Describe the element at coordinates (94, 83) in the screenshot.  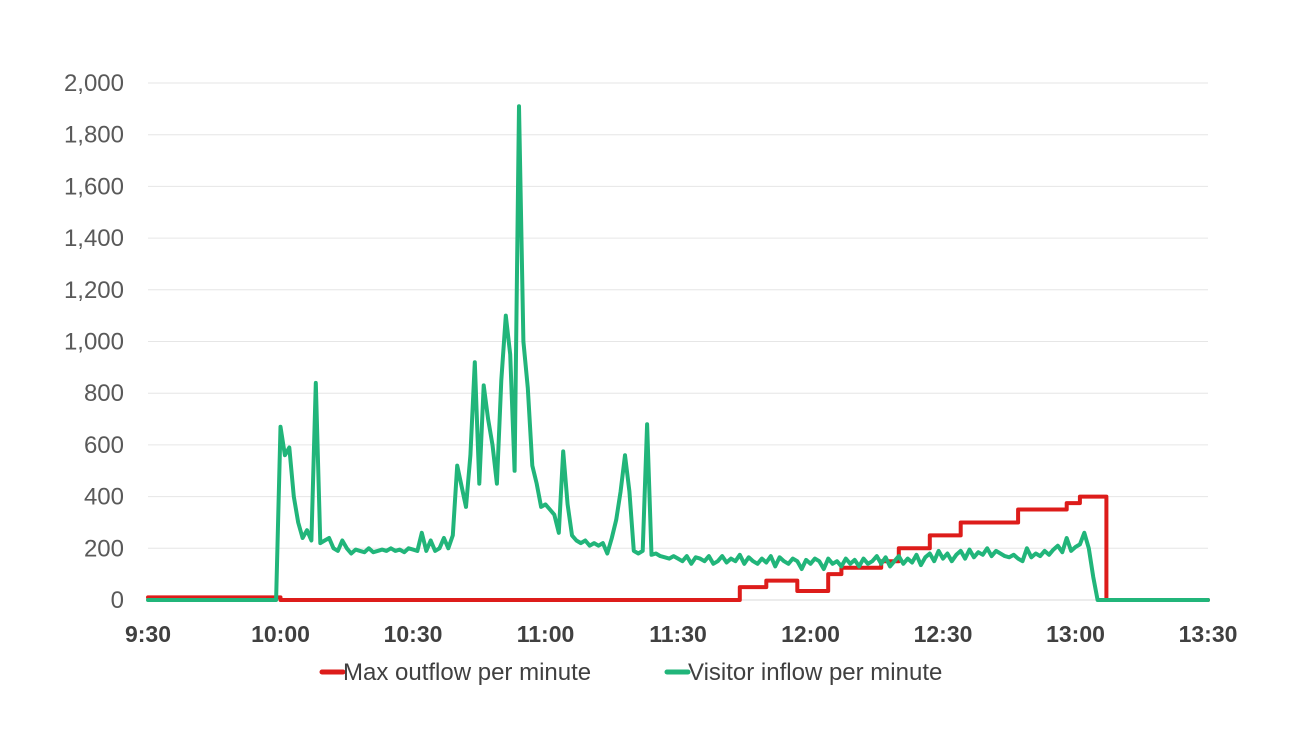
I see `y-tick-label: 2,000` at that location.